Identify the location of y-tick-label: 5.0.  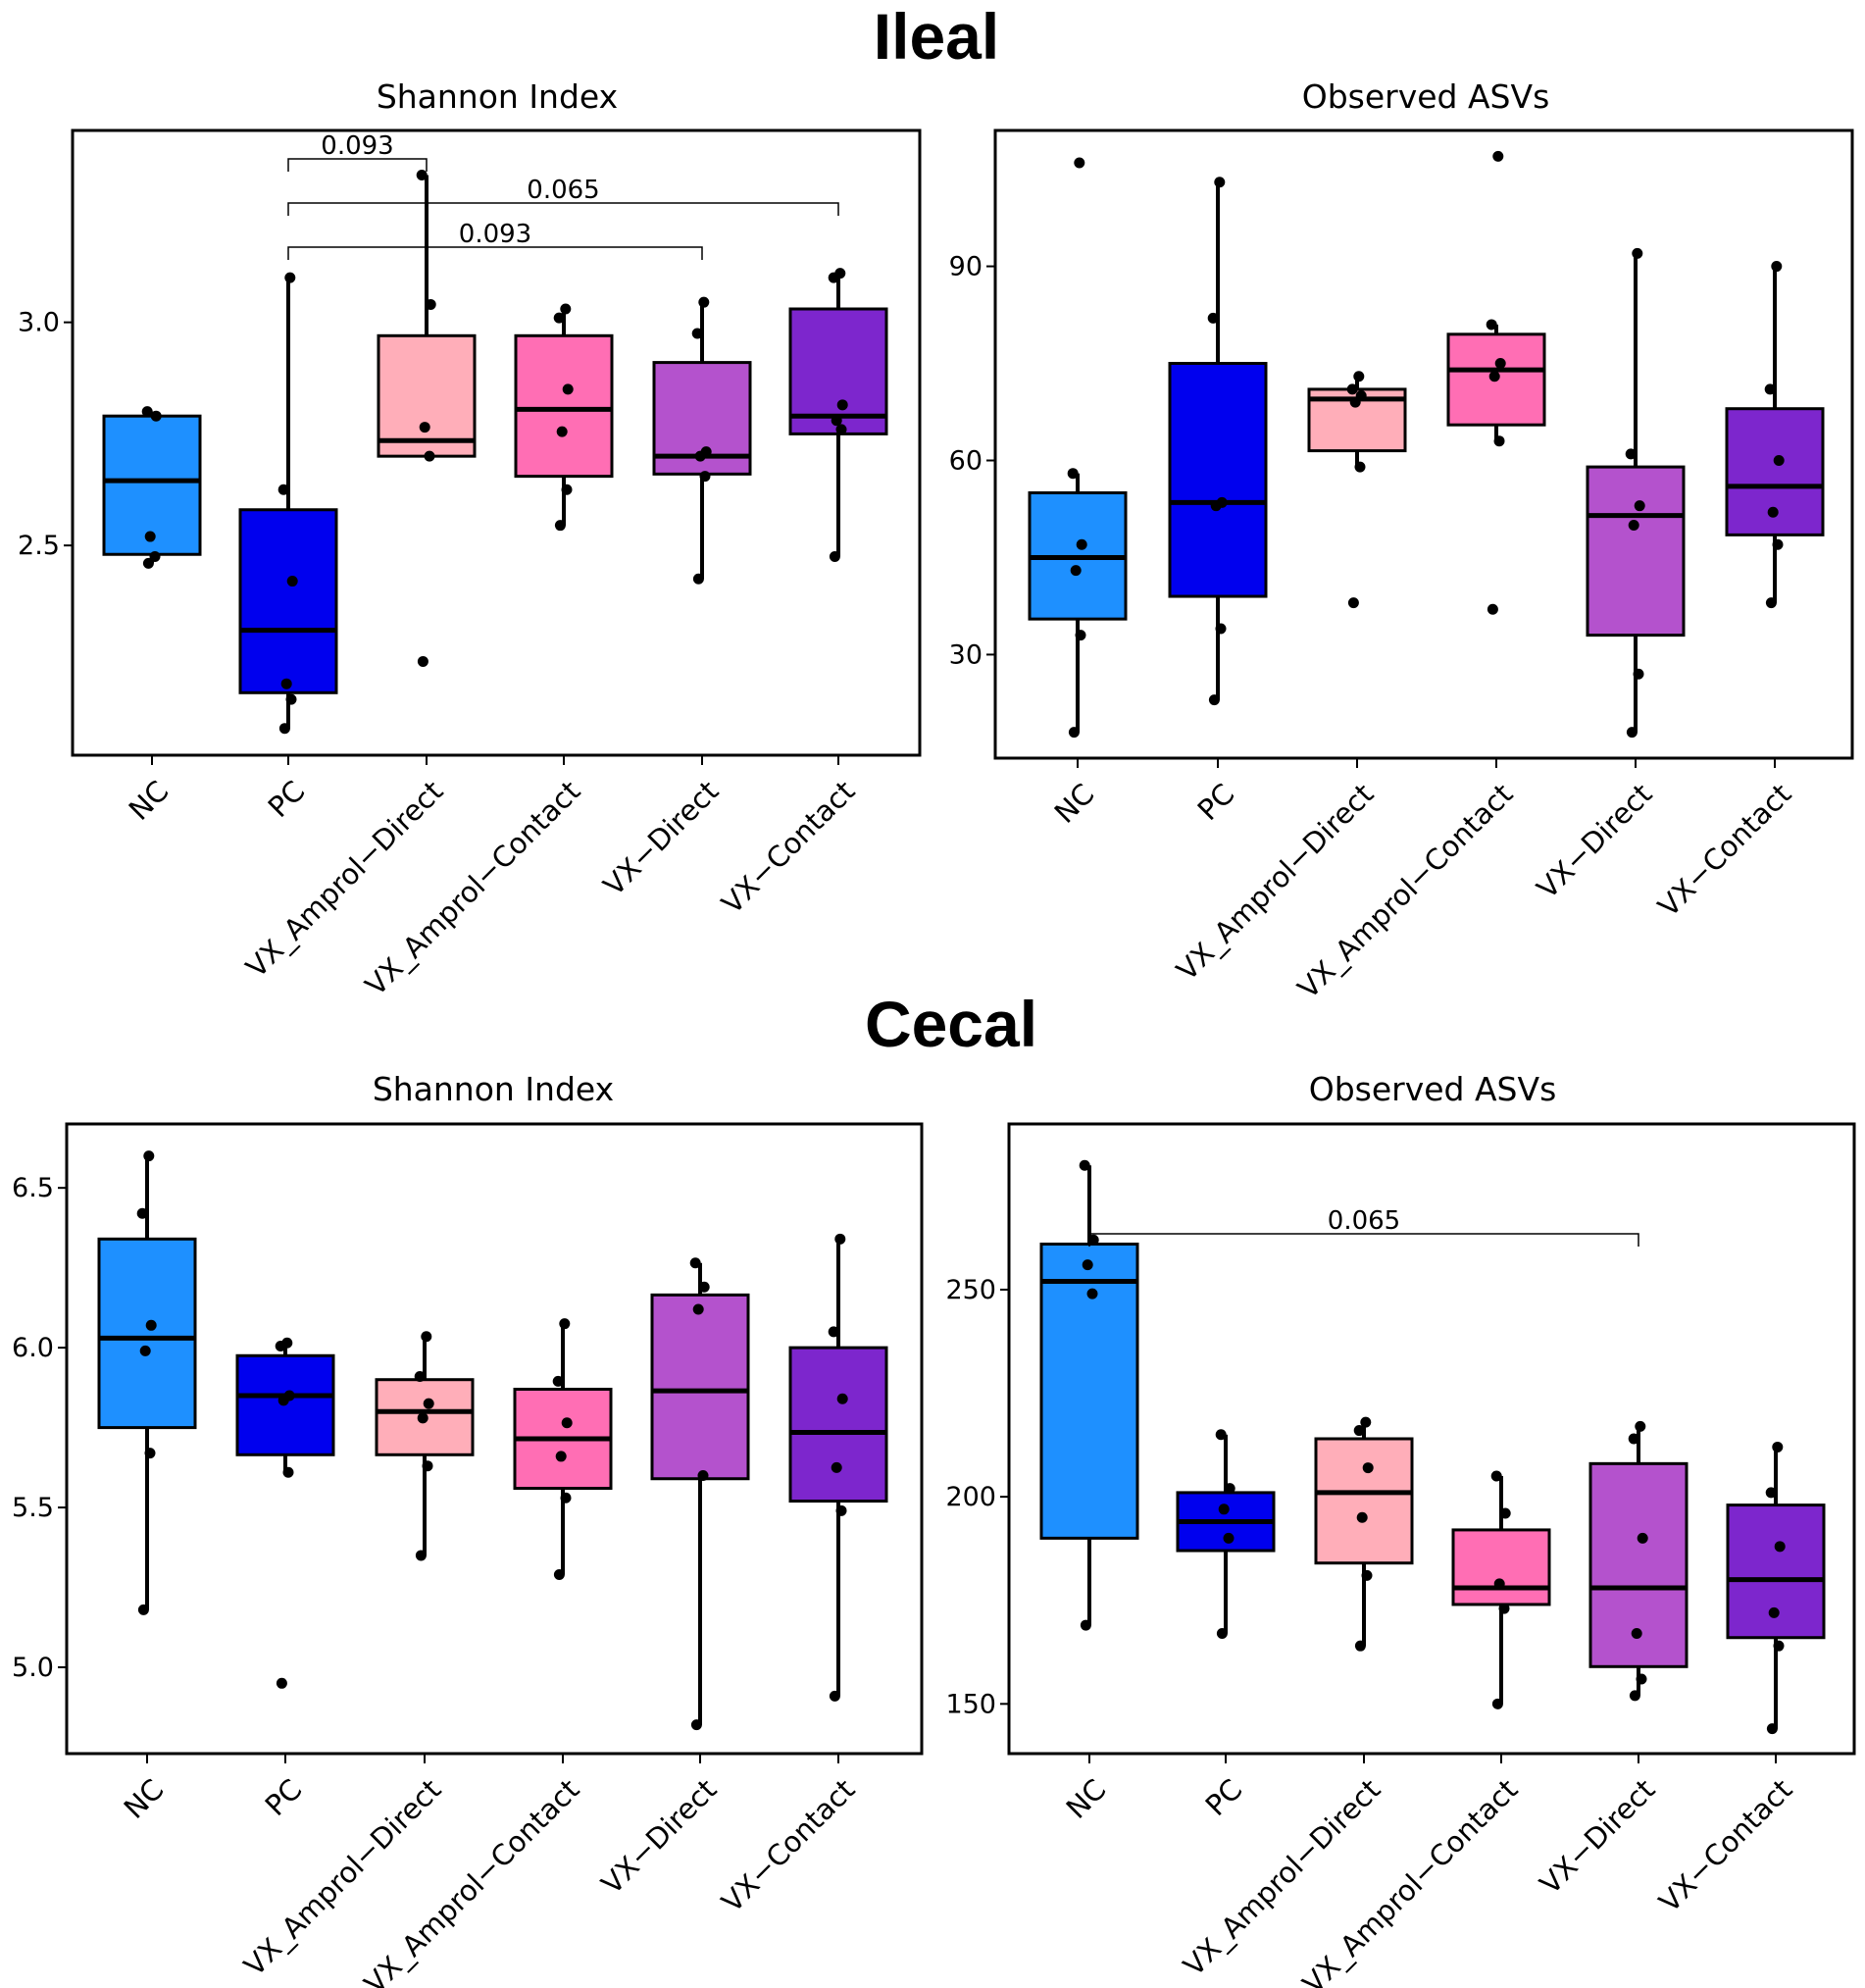
(33, 1668).